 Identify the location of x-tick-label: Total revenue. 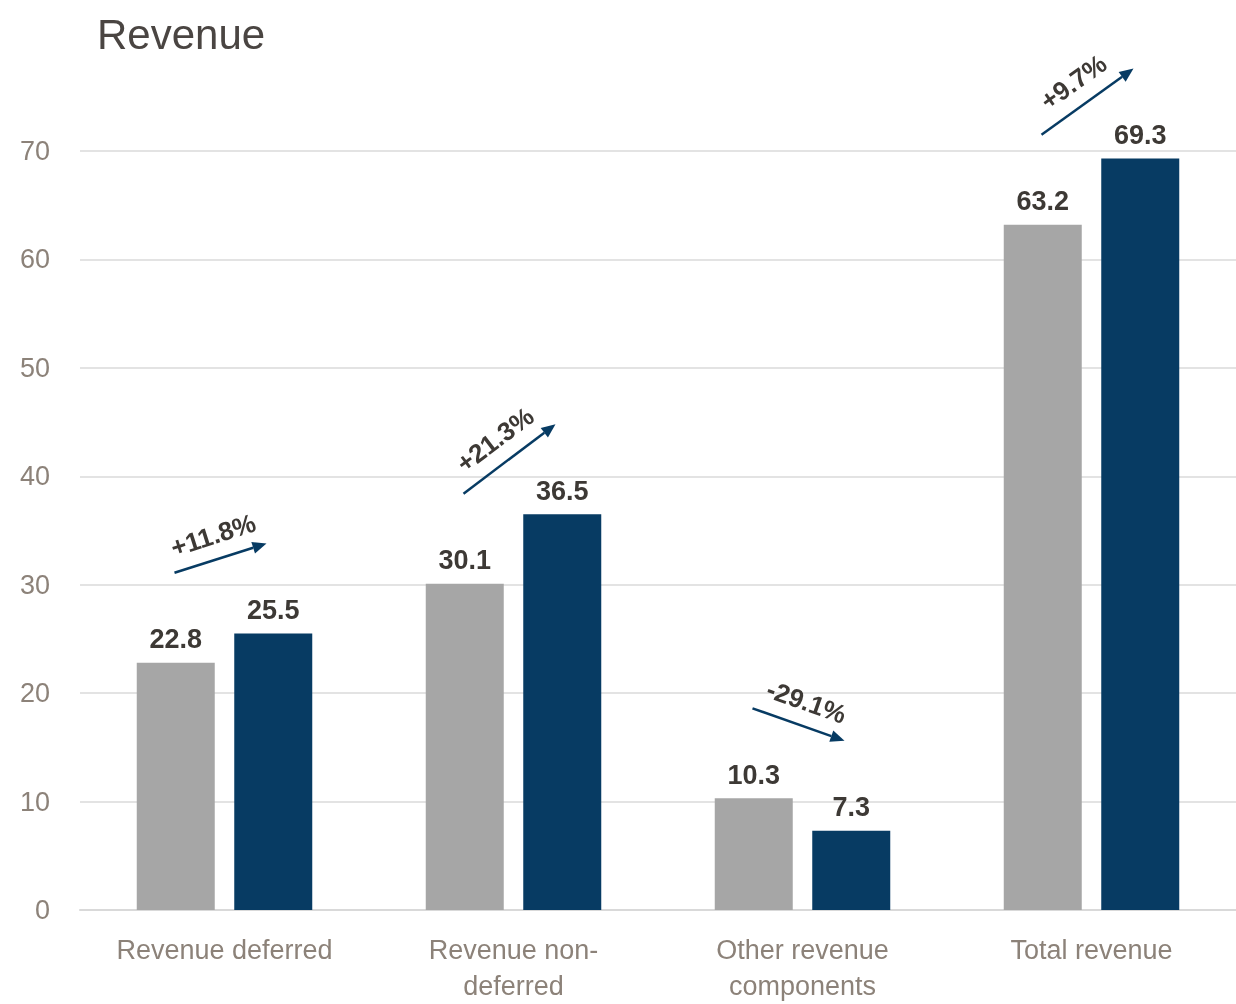
(1091, 950).